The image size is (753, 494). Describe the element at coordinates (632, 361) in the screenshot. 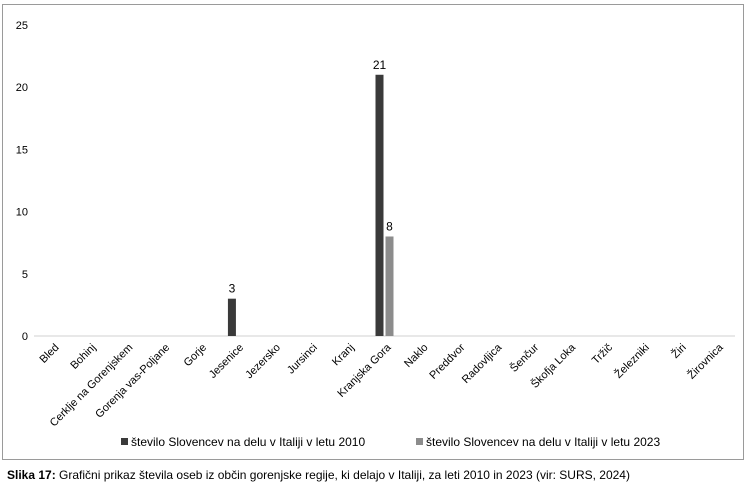

I see `x-tick-label: Železniki` at that location.